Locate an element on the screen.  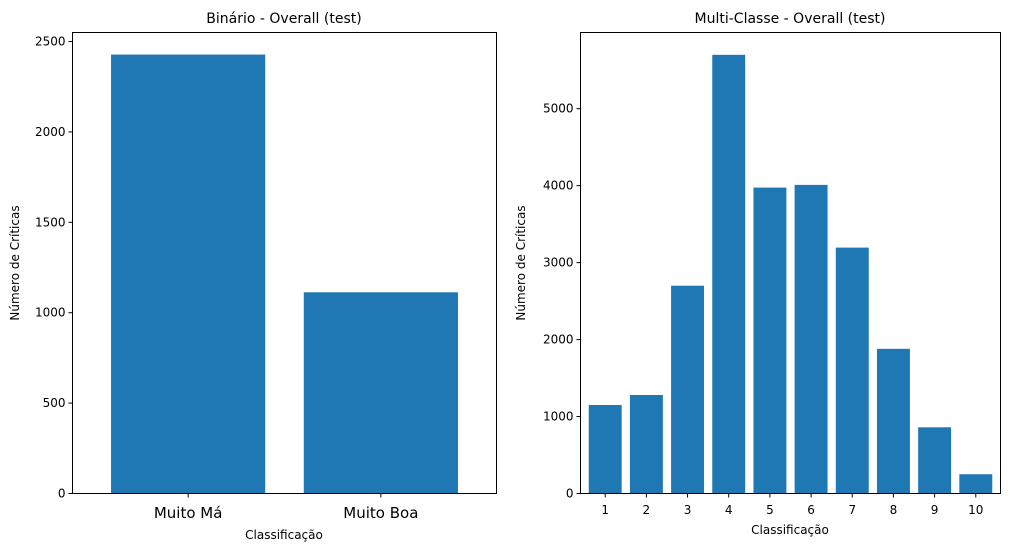
multiclass-x-tick-label: 8 is located at coordinates (894, 510).